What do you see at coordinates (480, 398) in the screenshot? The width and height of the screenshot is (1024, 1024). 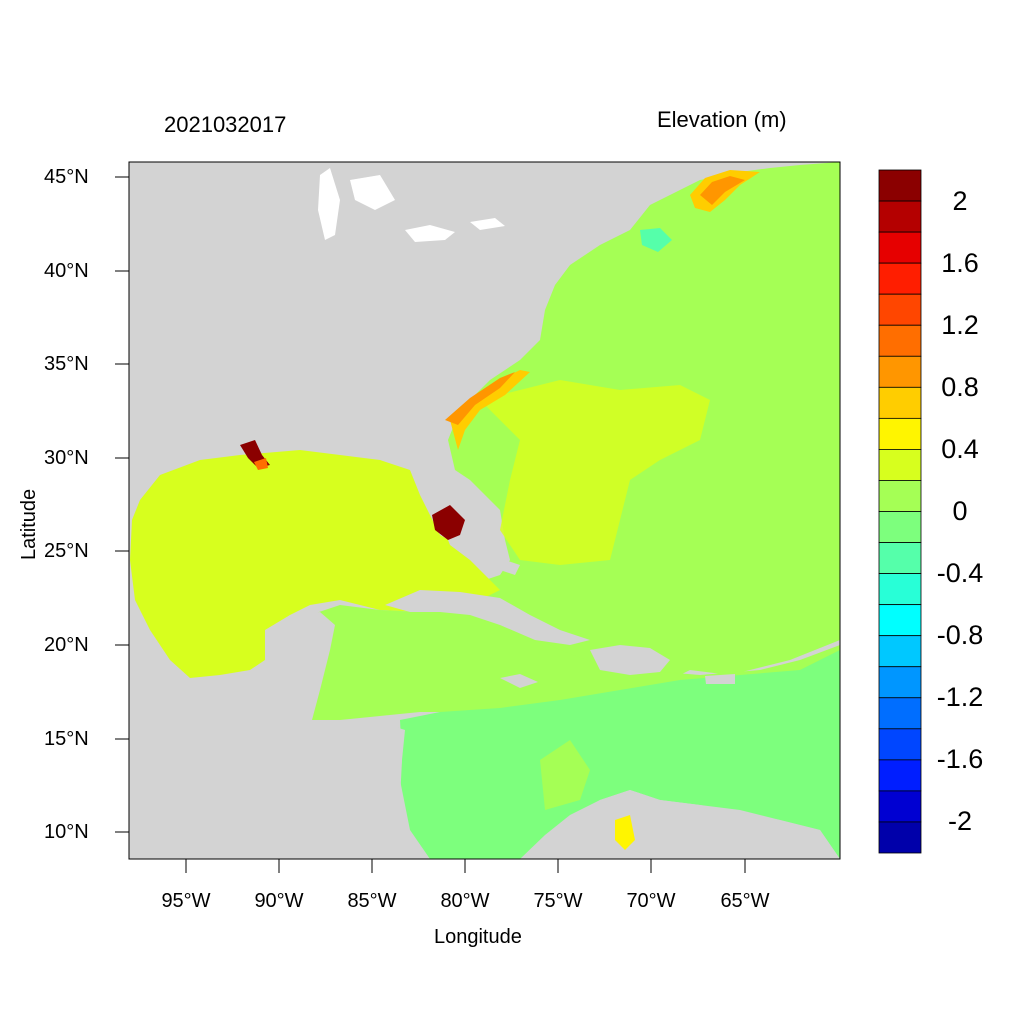 I see `surge-carolinas-peak` at bounding box center [480, 398].